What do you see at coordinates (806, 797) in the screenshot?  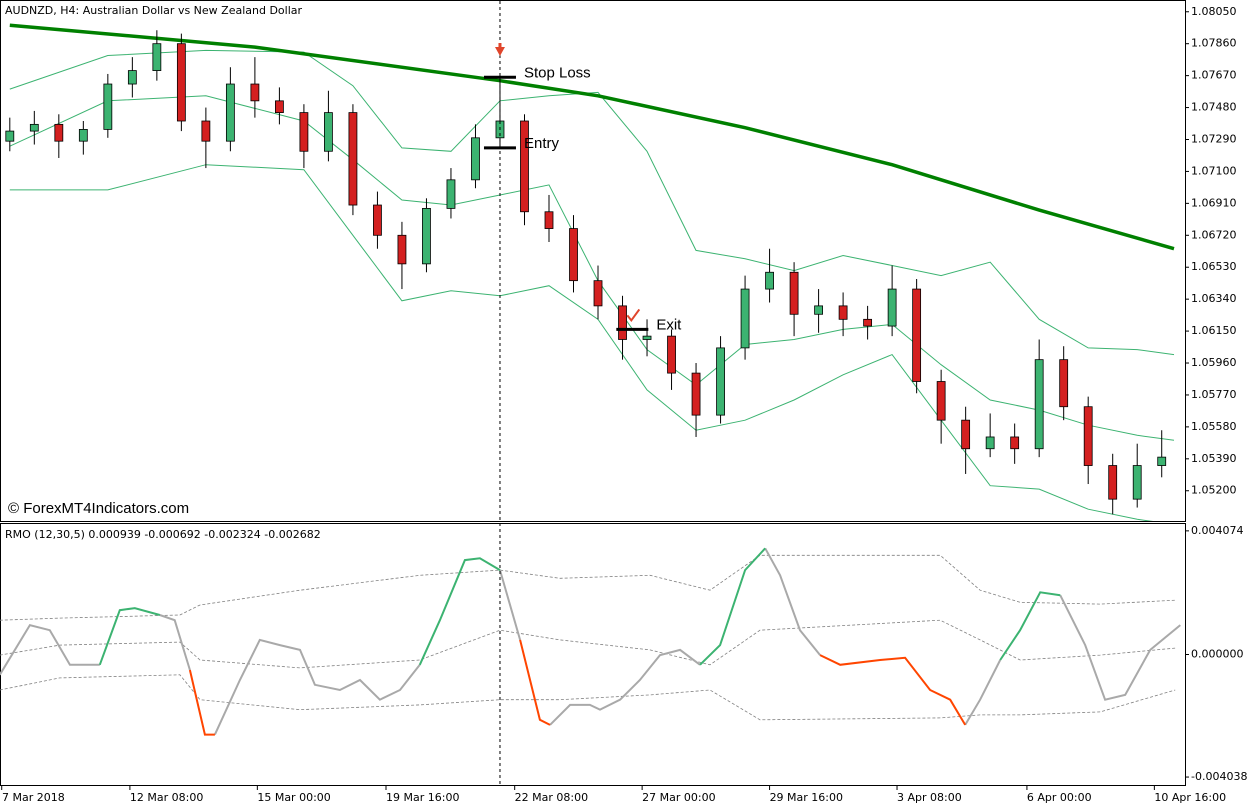 I see `x-tick-label: 29 Mar 16:00` at bounding box center [806, 797].